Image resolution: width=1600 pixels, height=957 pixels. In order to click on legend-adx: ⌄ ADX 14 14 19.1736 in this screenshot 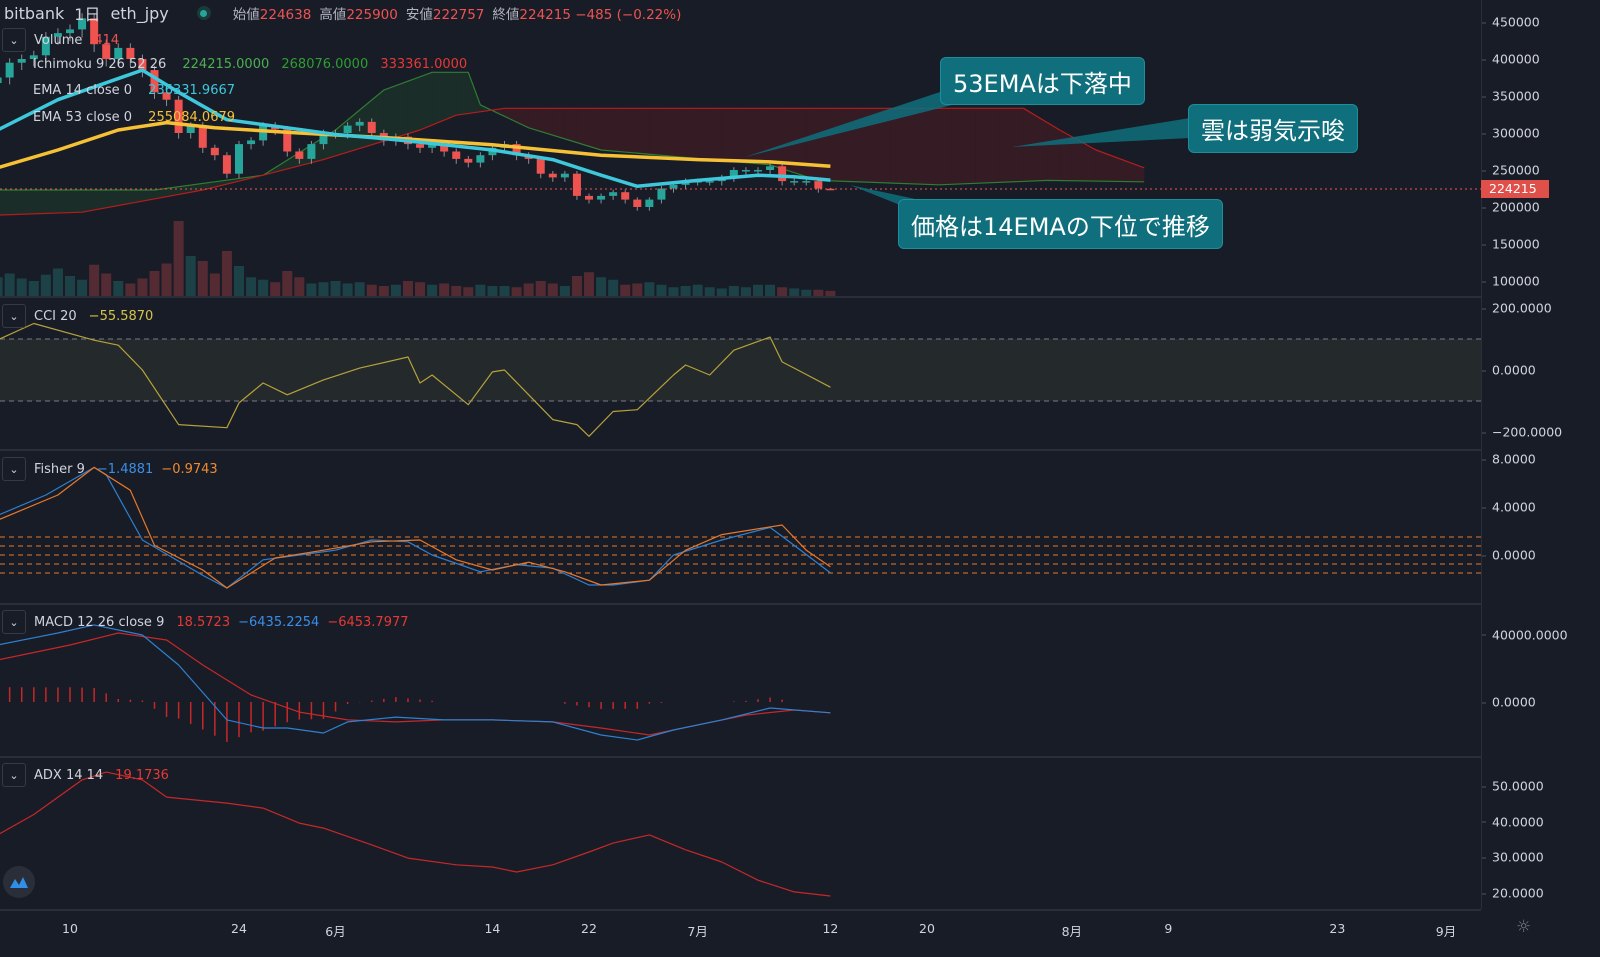, I will do `click(89, 775)`.